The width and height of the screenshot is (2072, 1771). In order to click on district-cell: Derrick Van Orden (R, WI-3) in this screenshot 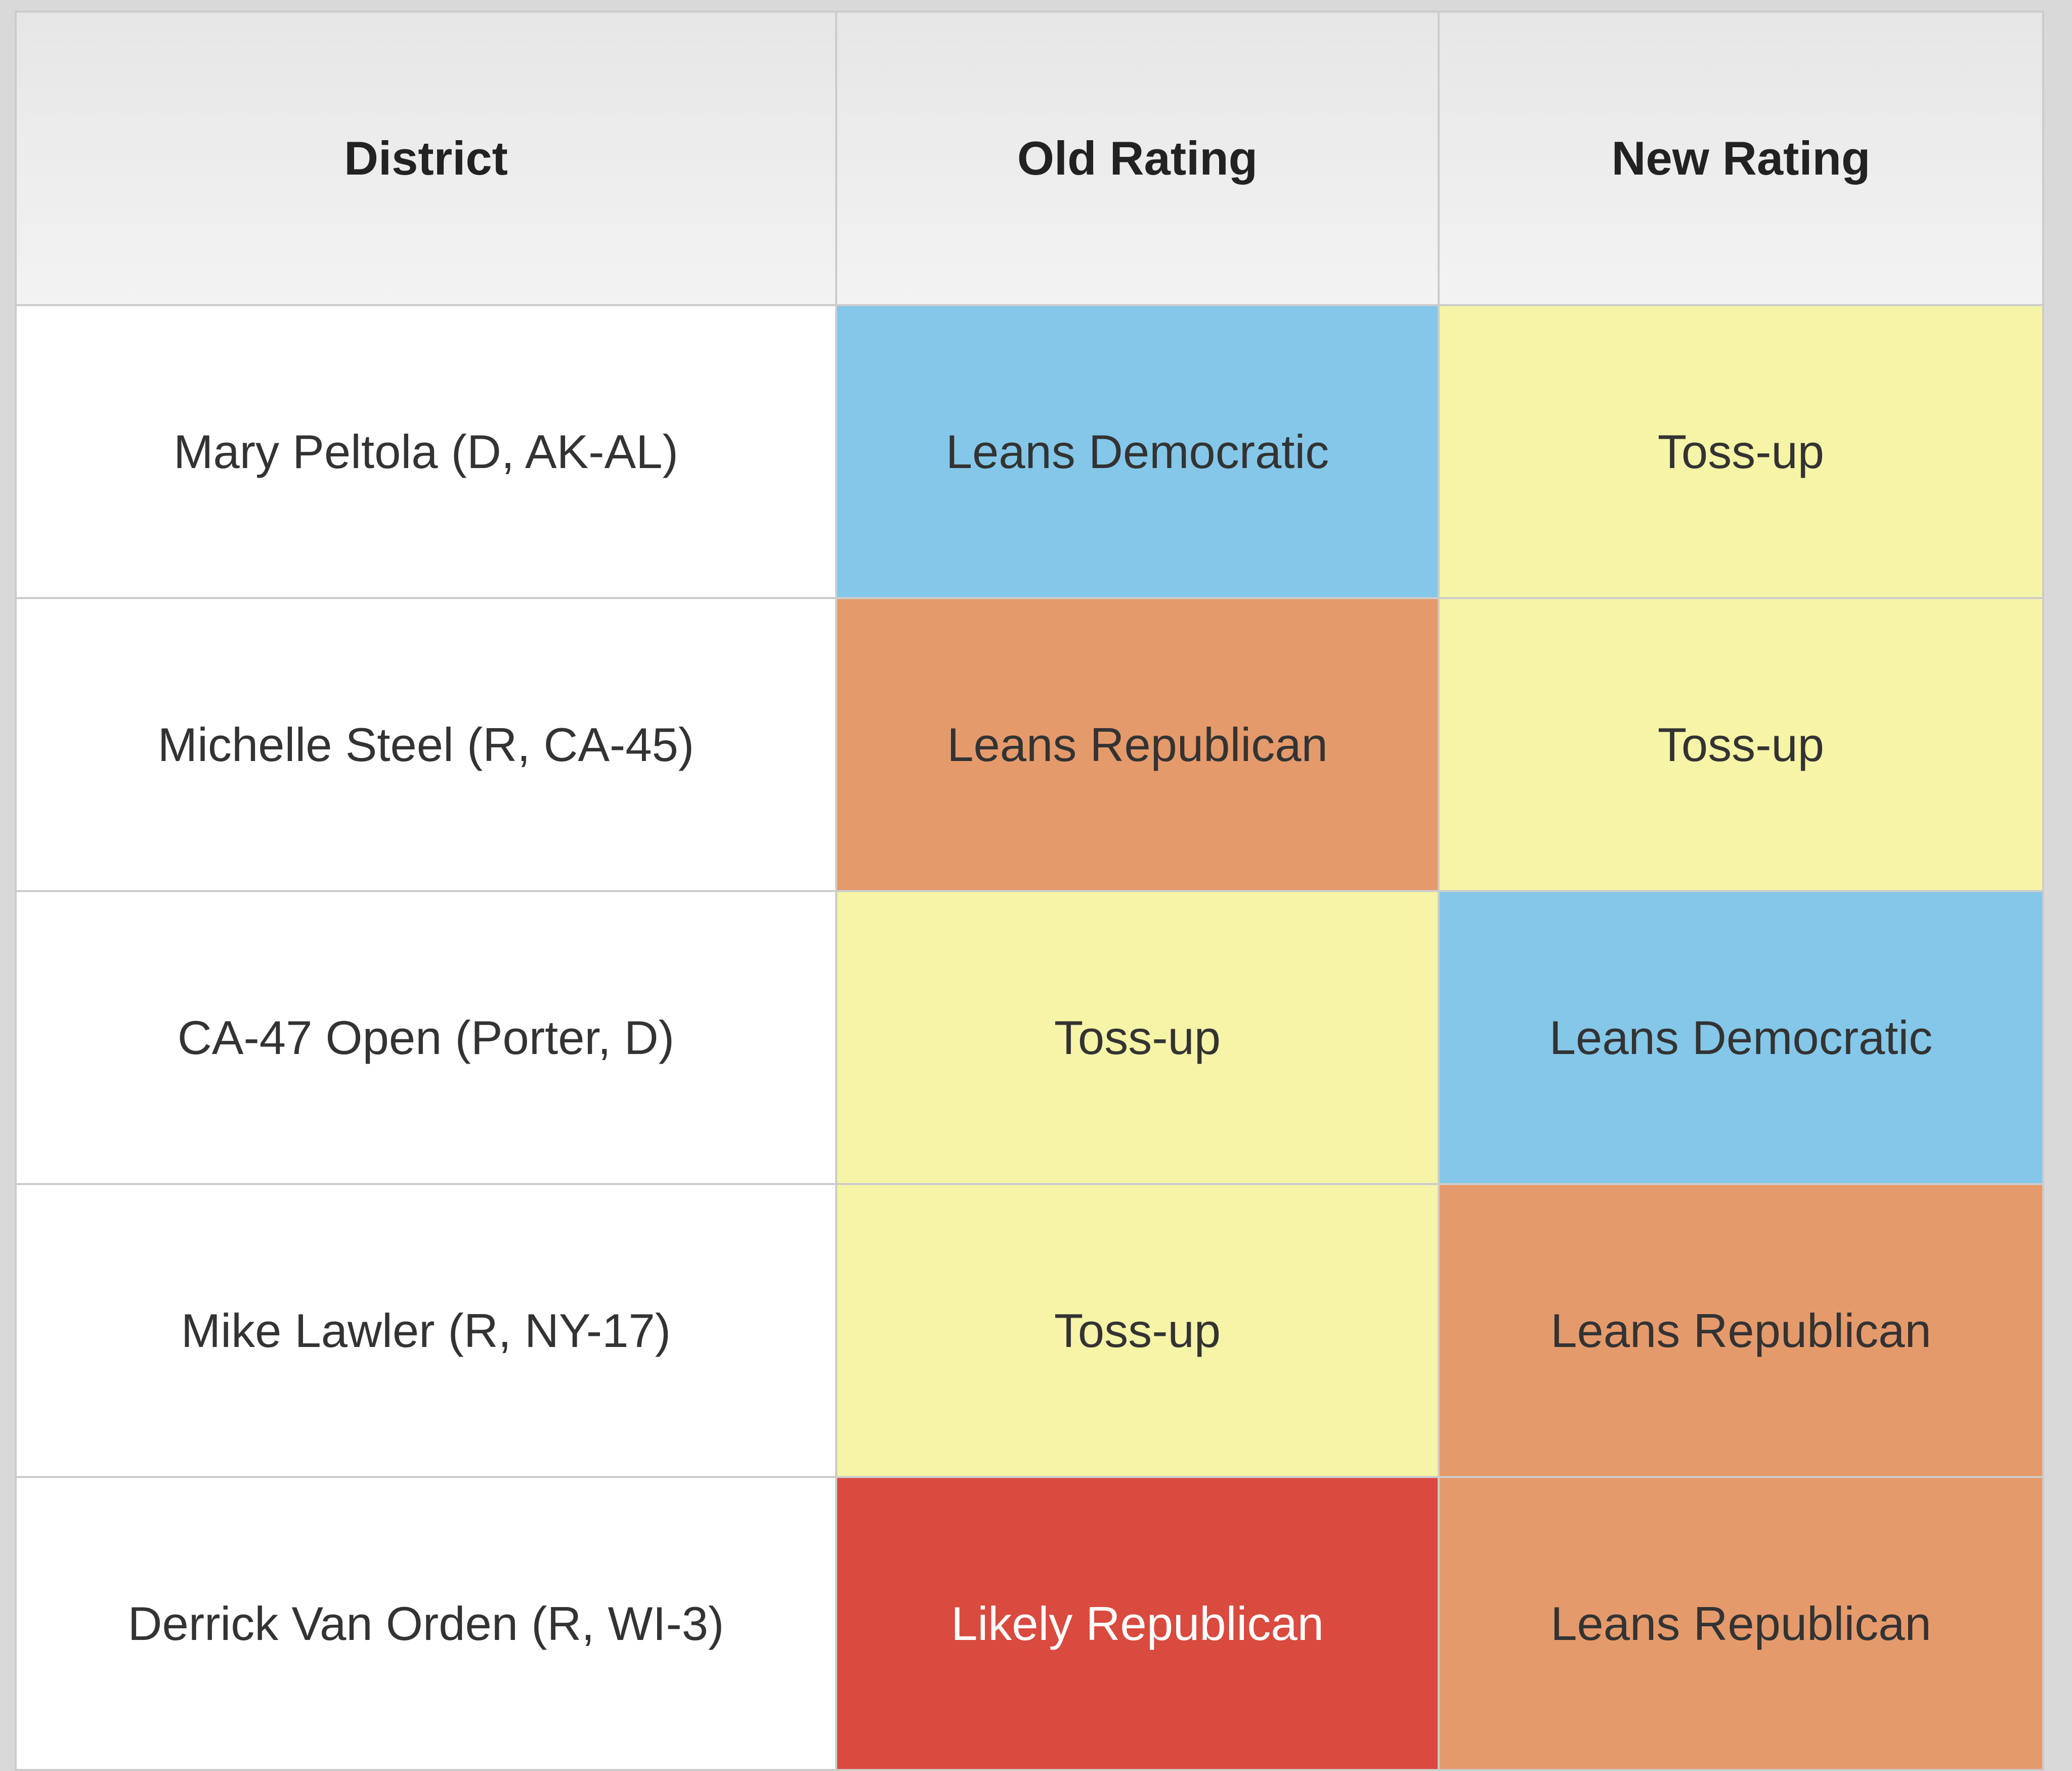, I will do `click(426, 1623)`.